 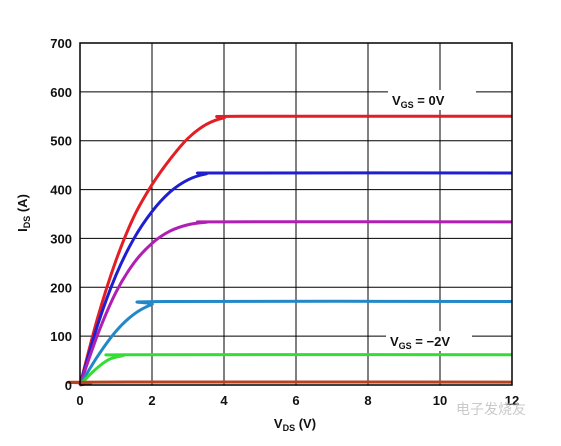 I want to click on annotation-vgs-neg2v: VGS = −2V, so click(x=420, y=342).